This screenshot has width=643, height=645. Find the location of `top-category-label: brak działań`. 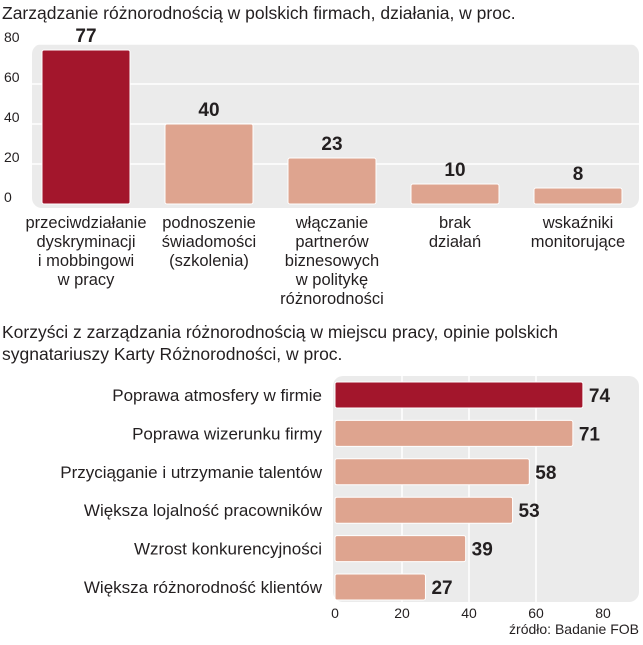

top-category-label: brak działań is located at coordinates (455, 232).